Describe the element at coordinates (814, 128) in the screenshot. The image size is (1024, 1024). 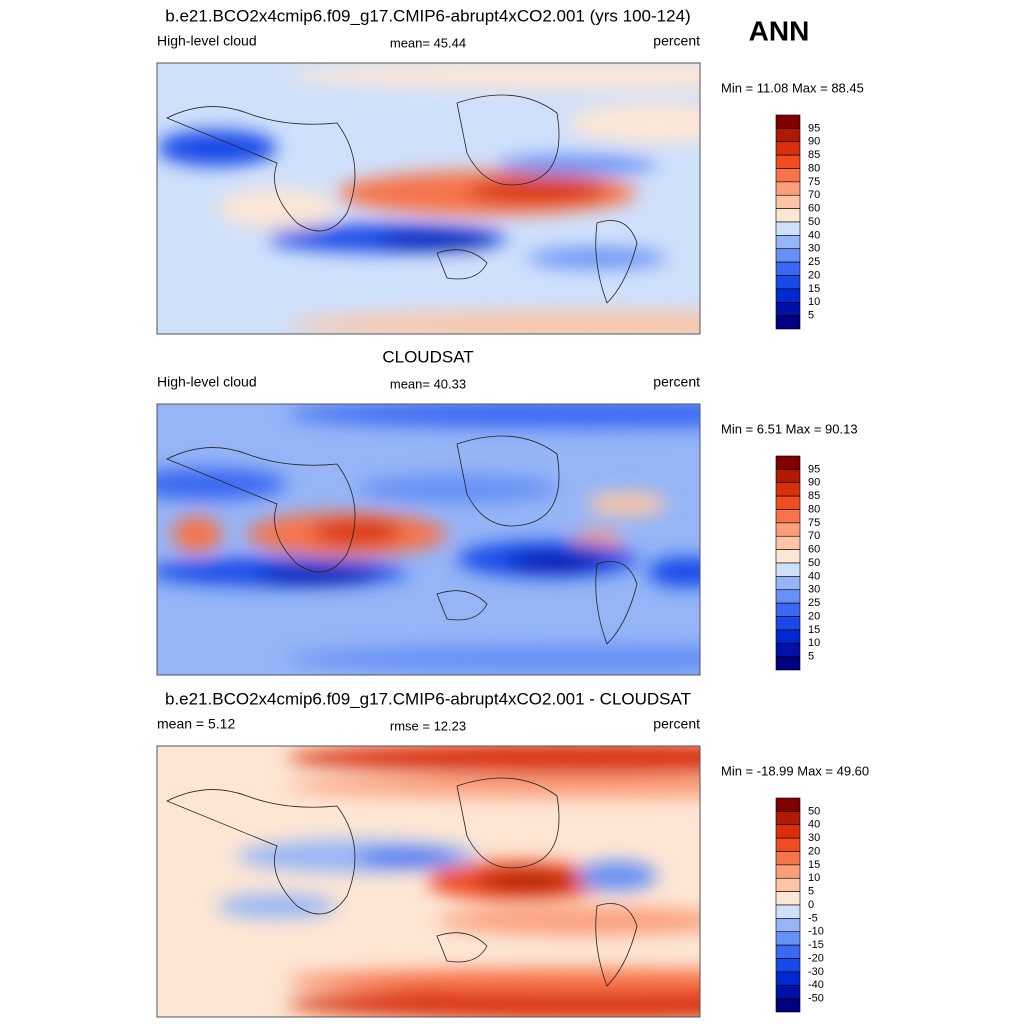
I see `colorbar-label: 95` at that location.